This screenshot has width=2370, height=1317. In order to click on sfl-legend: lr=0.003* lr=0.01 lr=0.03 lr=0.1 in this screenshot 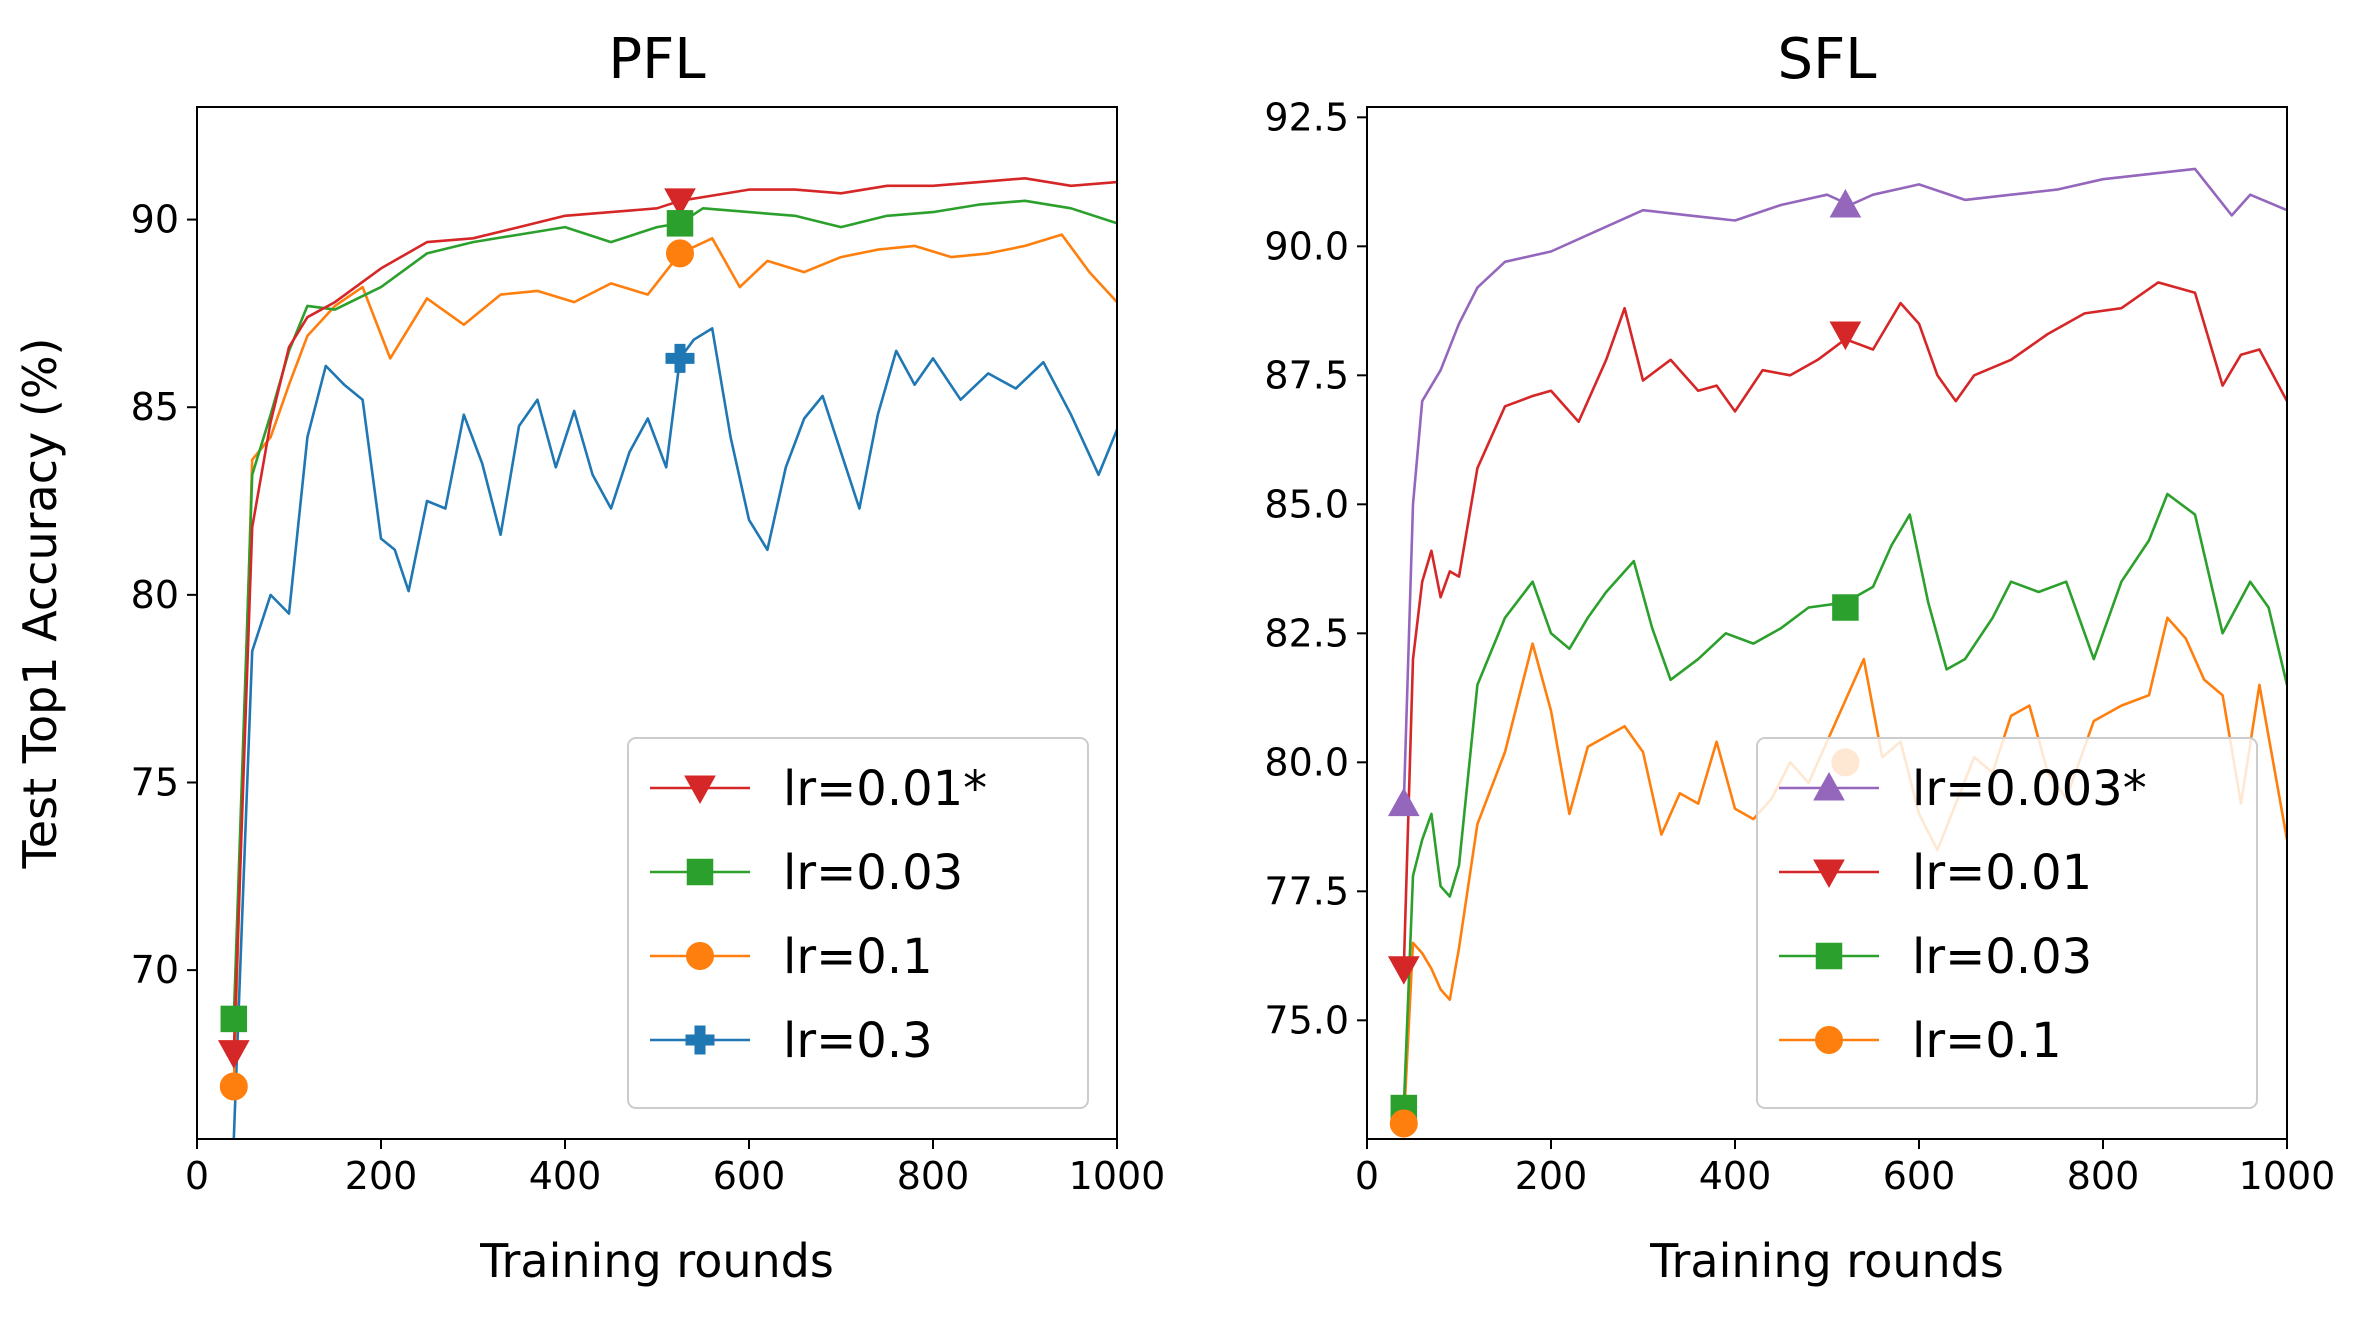, I will do `click(2007, 923)`.